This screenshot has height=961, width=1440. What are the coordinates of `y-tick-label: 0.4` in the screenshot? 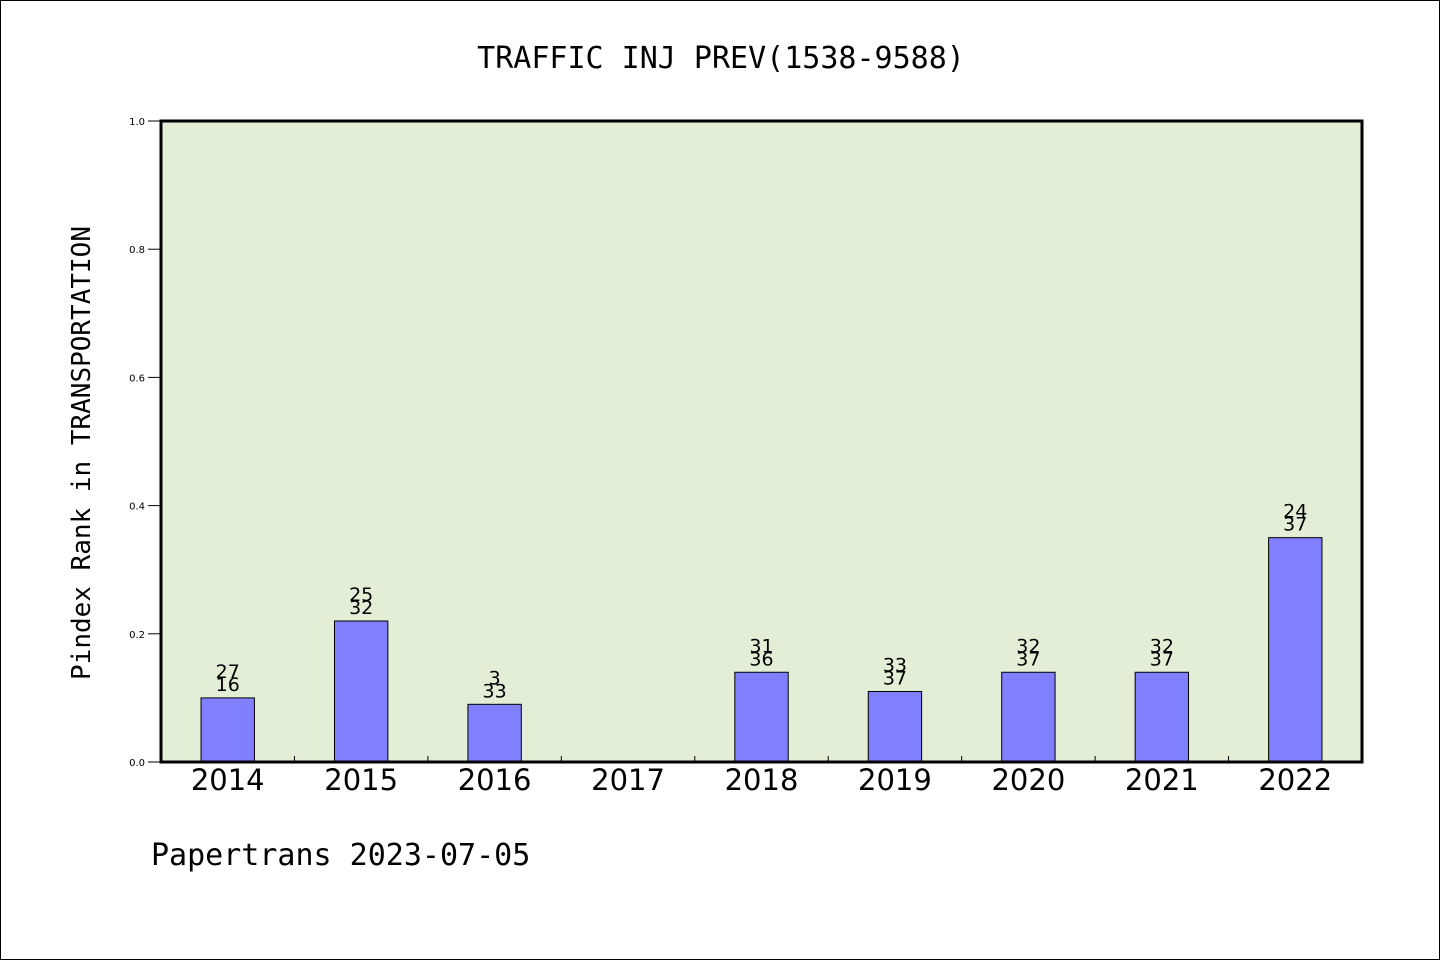 It's located at (137, 507).